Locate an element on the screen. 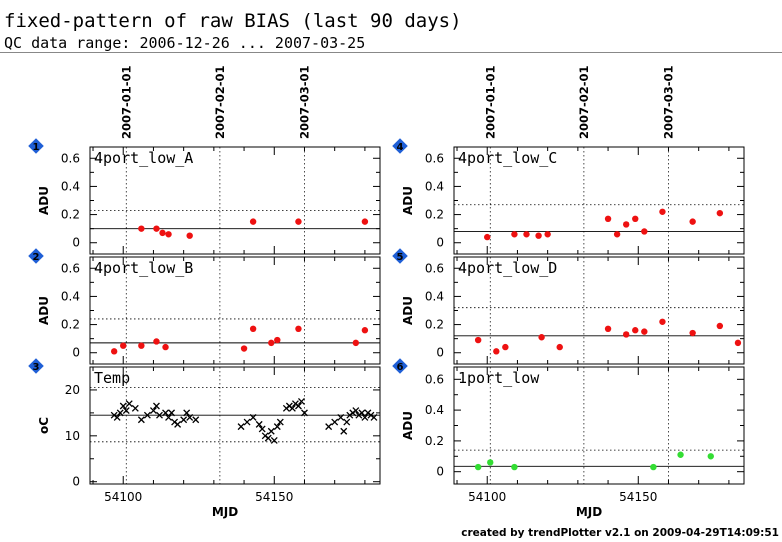 The width and height of the screenshot is (782, 542). badge-number: 5 is located at coordinates (400, 257).